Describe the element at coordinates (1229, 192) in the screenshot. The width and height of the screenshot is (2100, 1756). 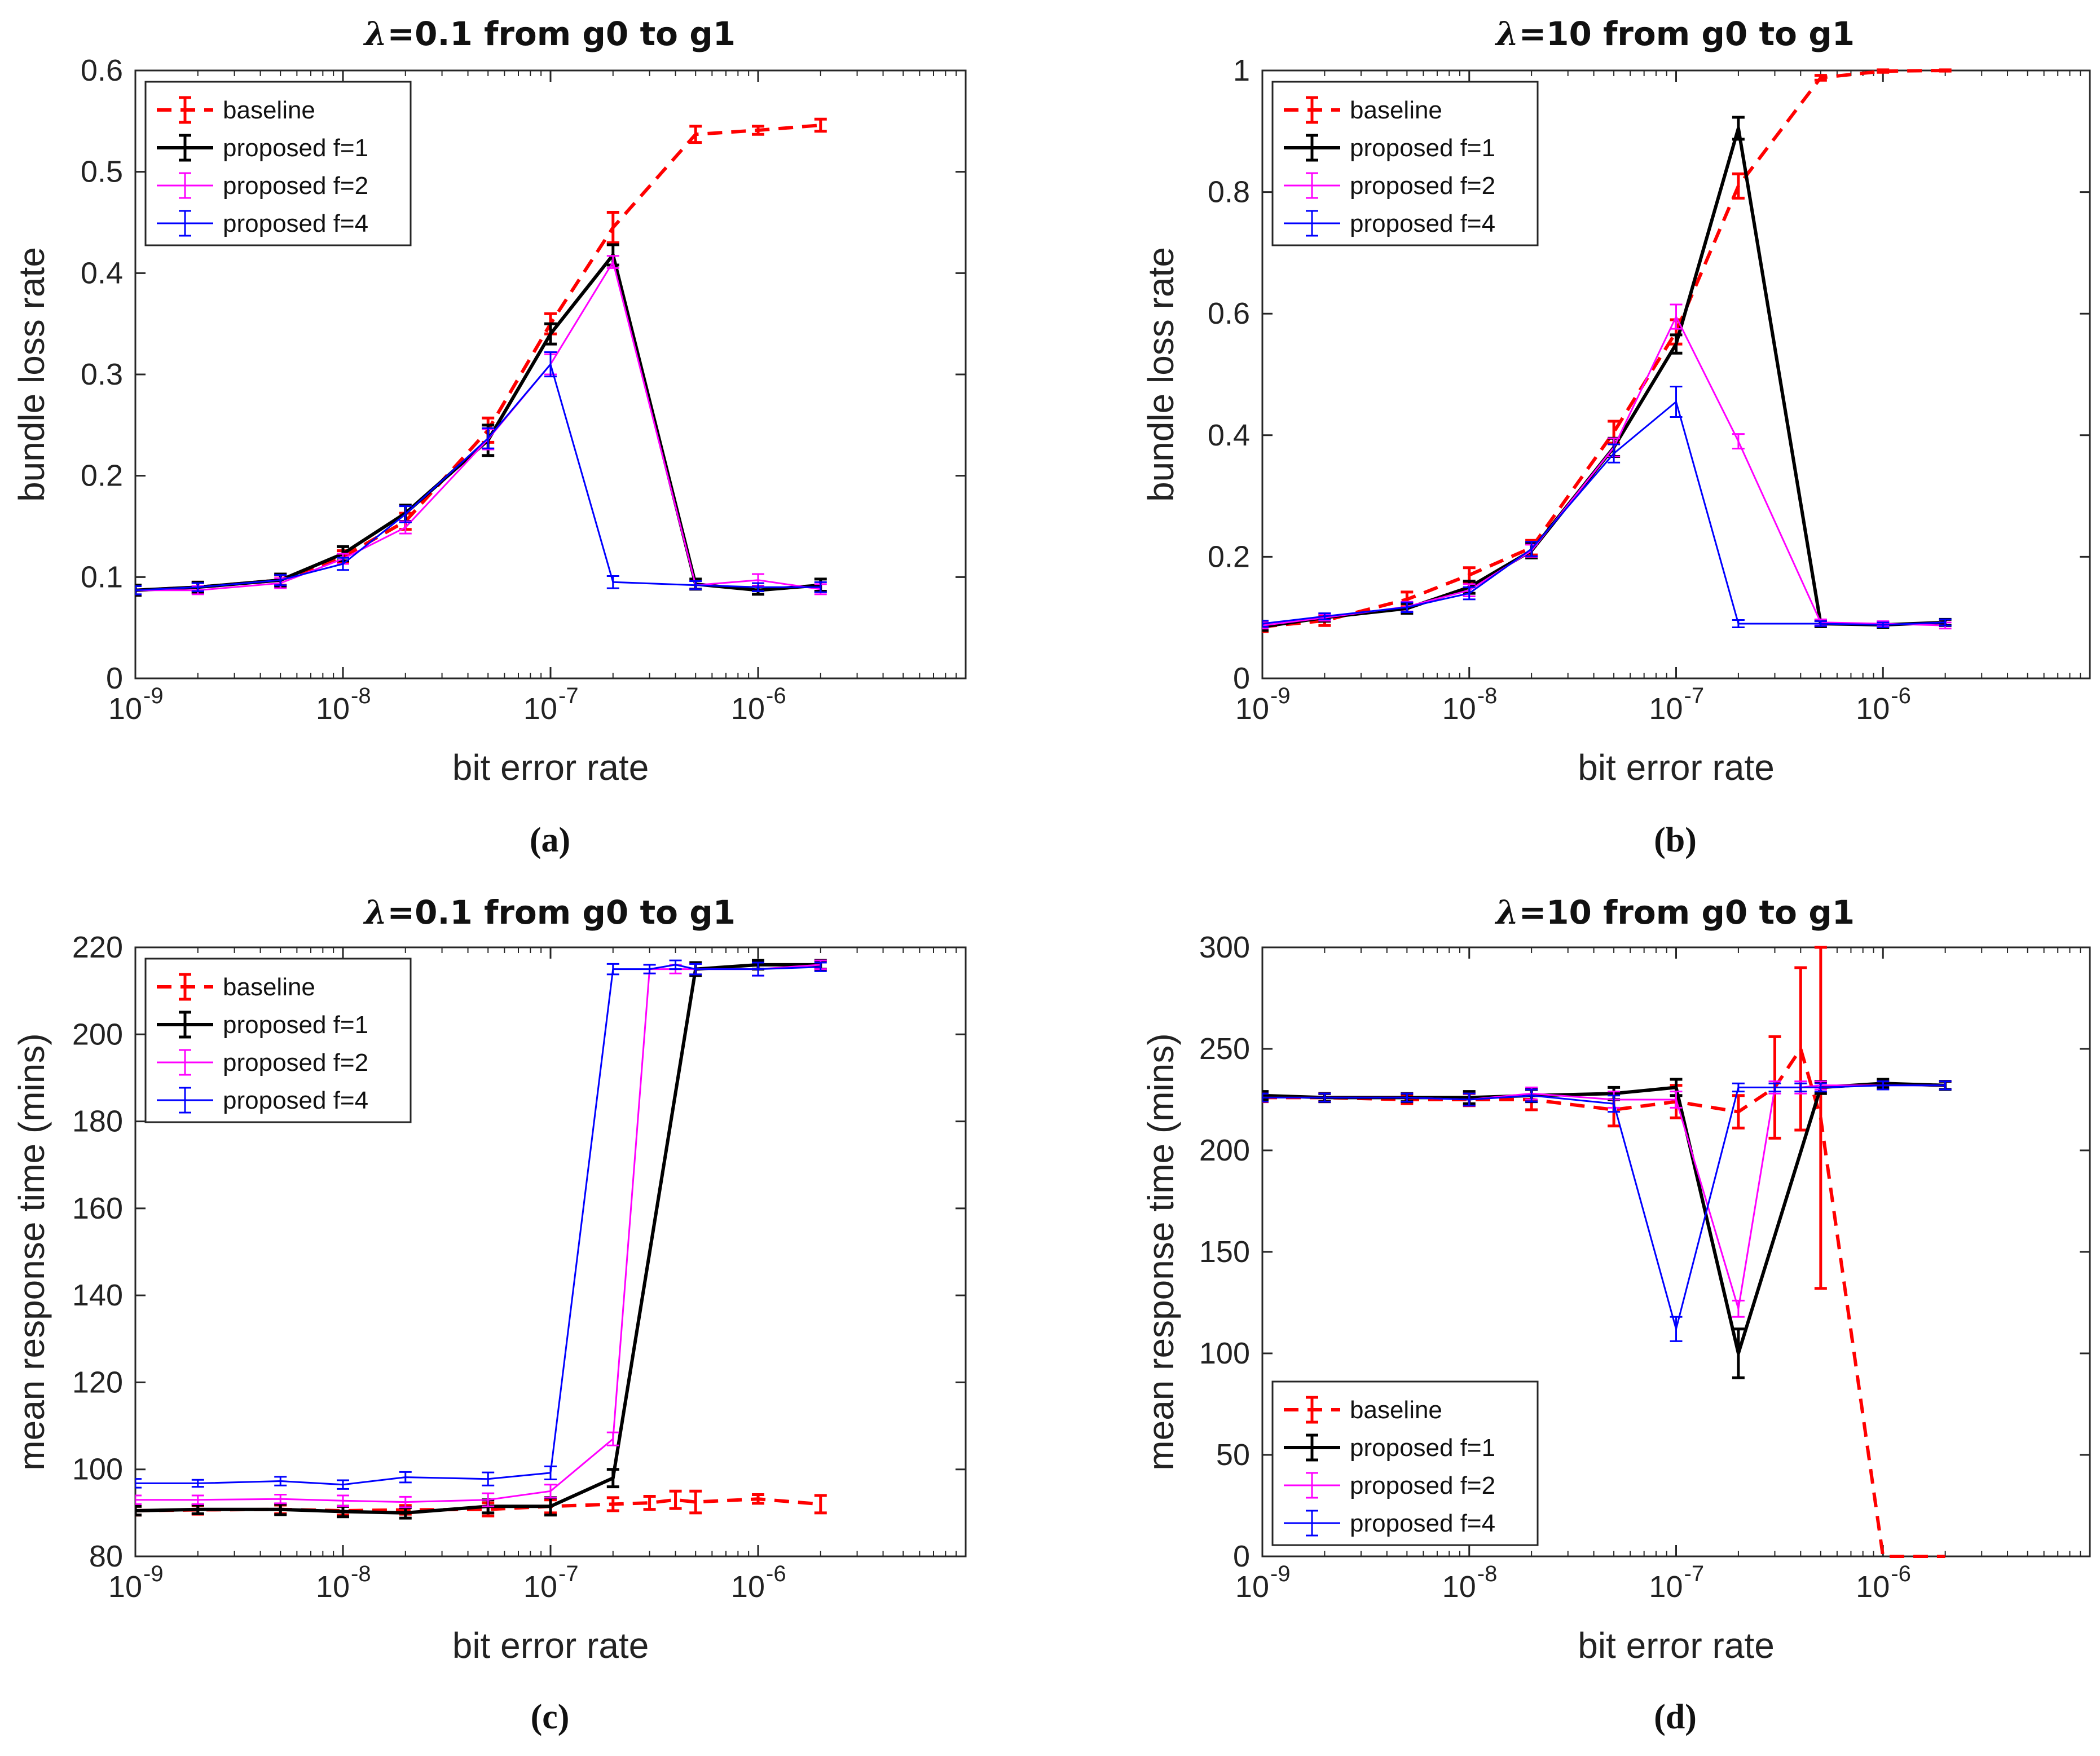
I see `y-tick-label: 0.8` at that location.